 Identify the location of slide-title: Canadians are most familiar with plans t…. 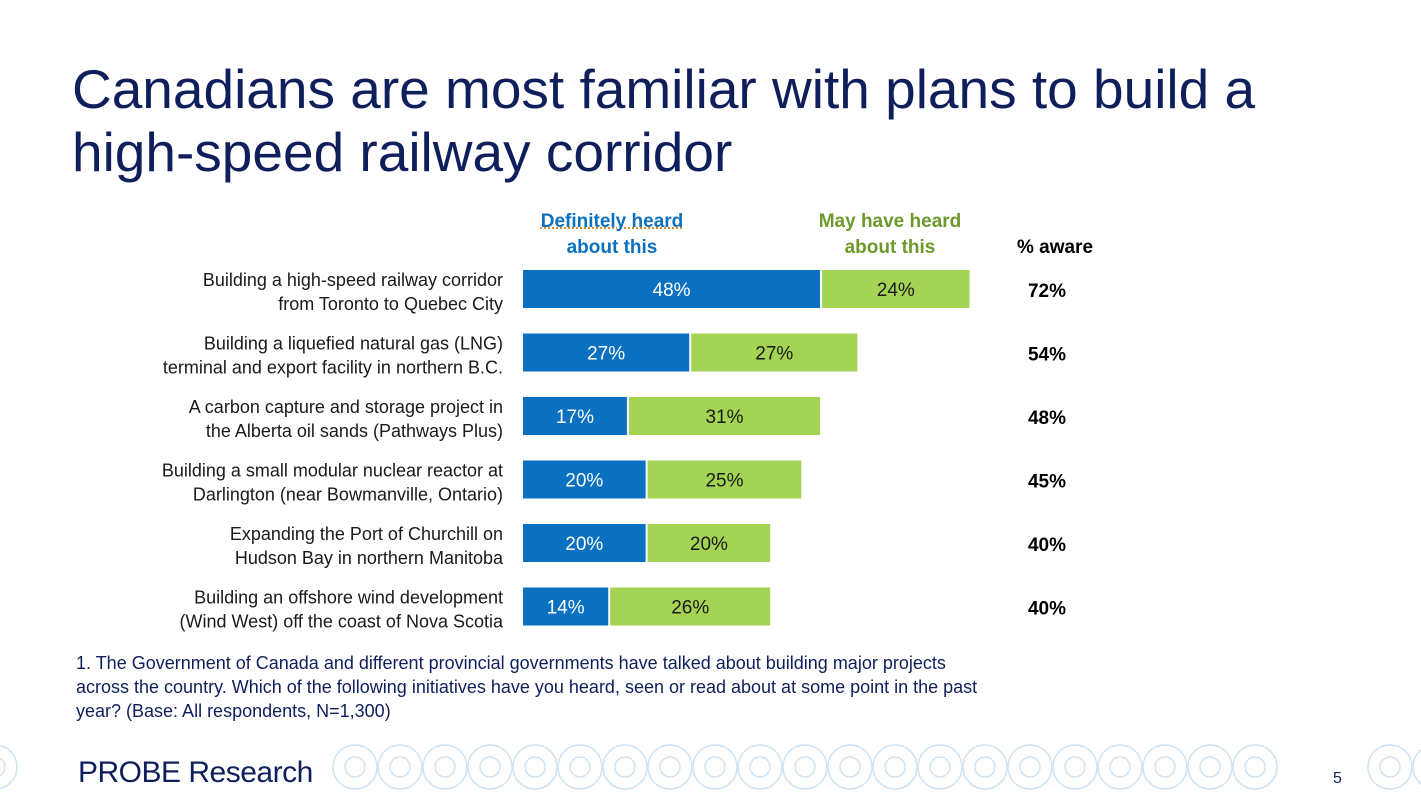
(664, 120).